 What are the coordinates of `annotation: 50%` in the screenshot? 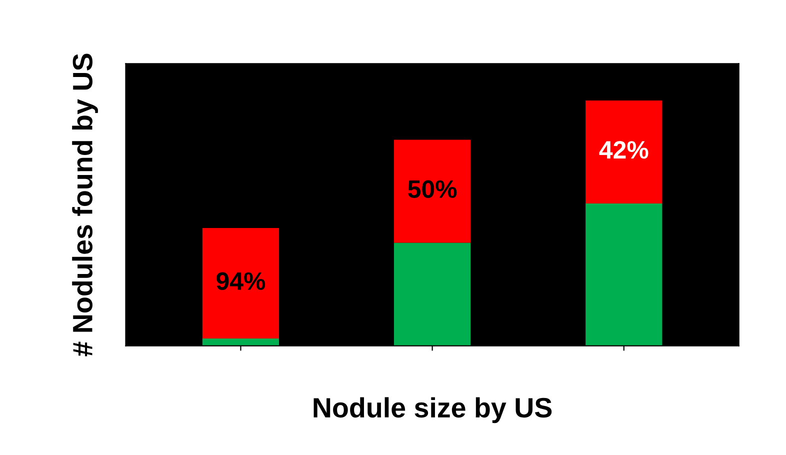 It's located at (432, 189).